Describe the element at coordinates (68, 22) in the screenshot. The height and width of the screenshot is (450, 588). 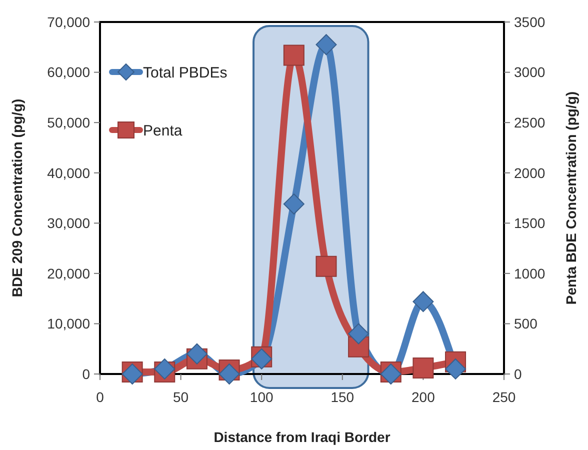
I see `y-tick-label: 70,000` at that location.